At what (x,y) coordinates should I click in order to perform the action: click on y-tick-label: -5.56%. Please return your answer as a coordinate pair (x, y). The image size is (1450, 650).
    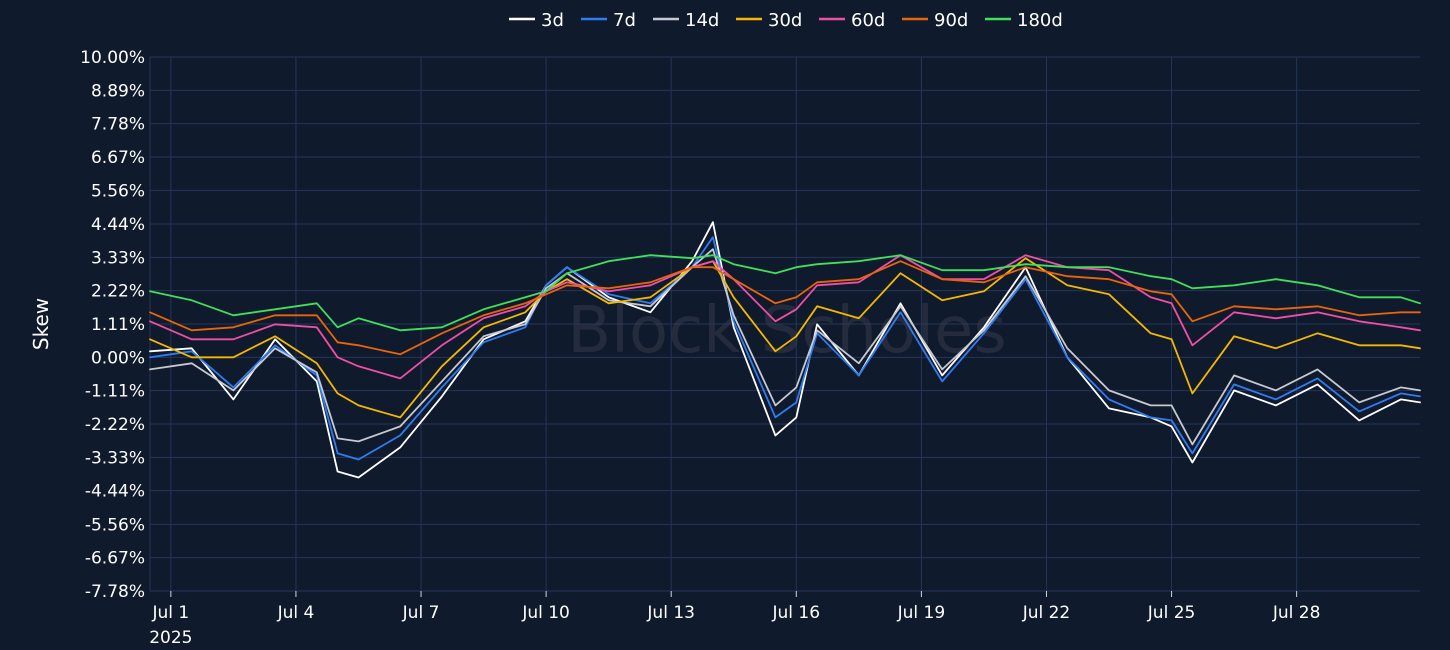
    Looking at the image, I should click on (115, 525).